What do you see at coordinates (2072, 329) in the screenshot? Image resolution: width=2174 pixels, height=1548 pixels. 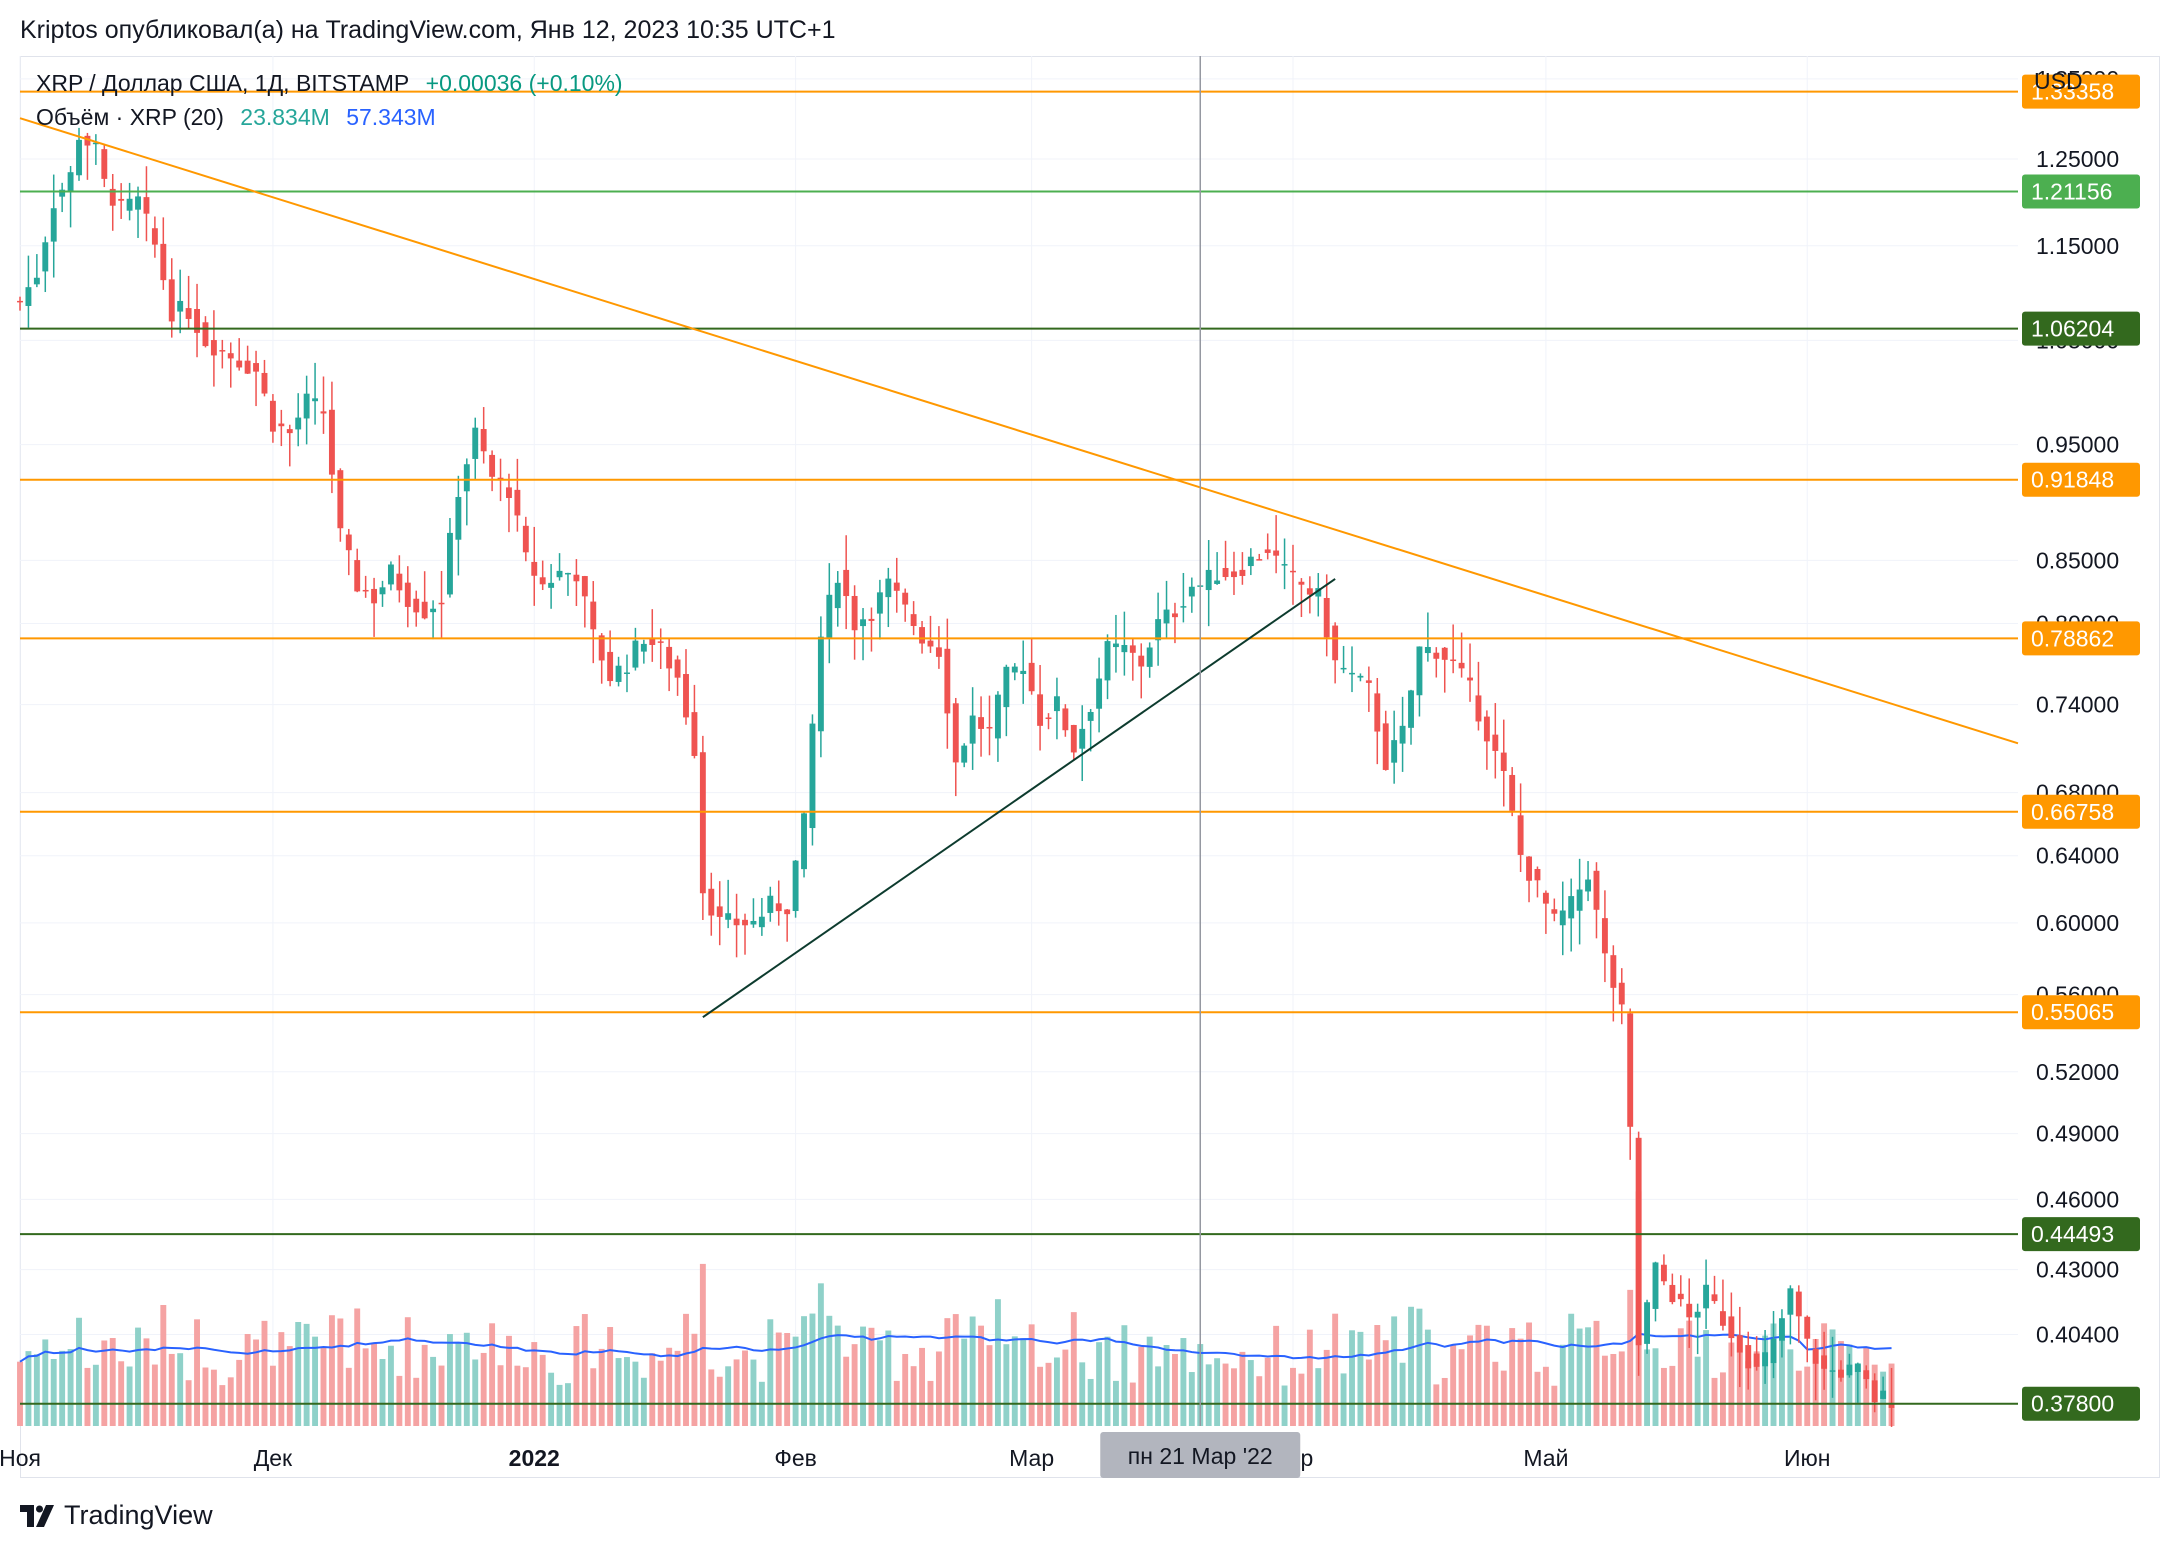 I see `price-badge-label: 1.06204` at bounding box center [2072, 329].